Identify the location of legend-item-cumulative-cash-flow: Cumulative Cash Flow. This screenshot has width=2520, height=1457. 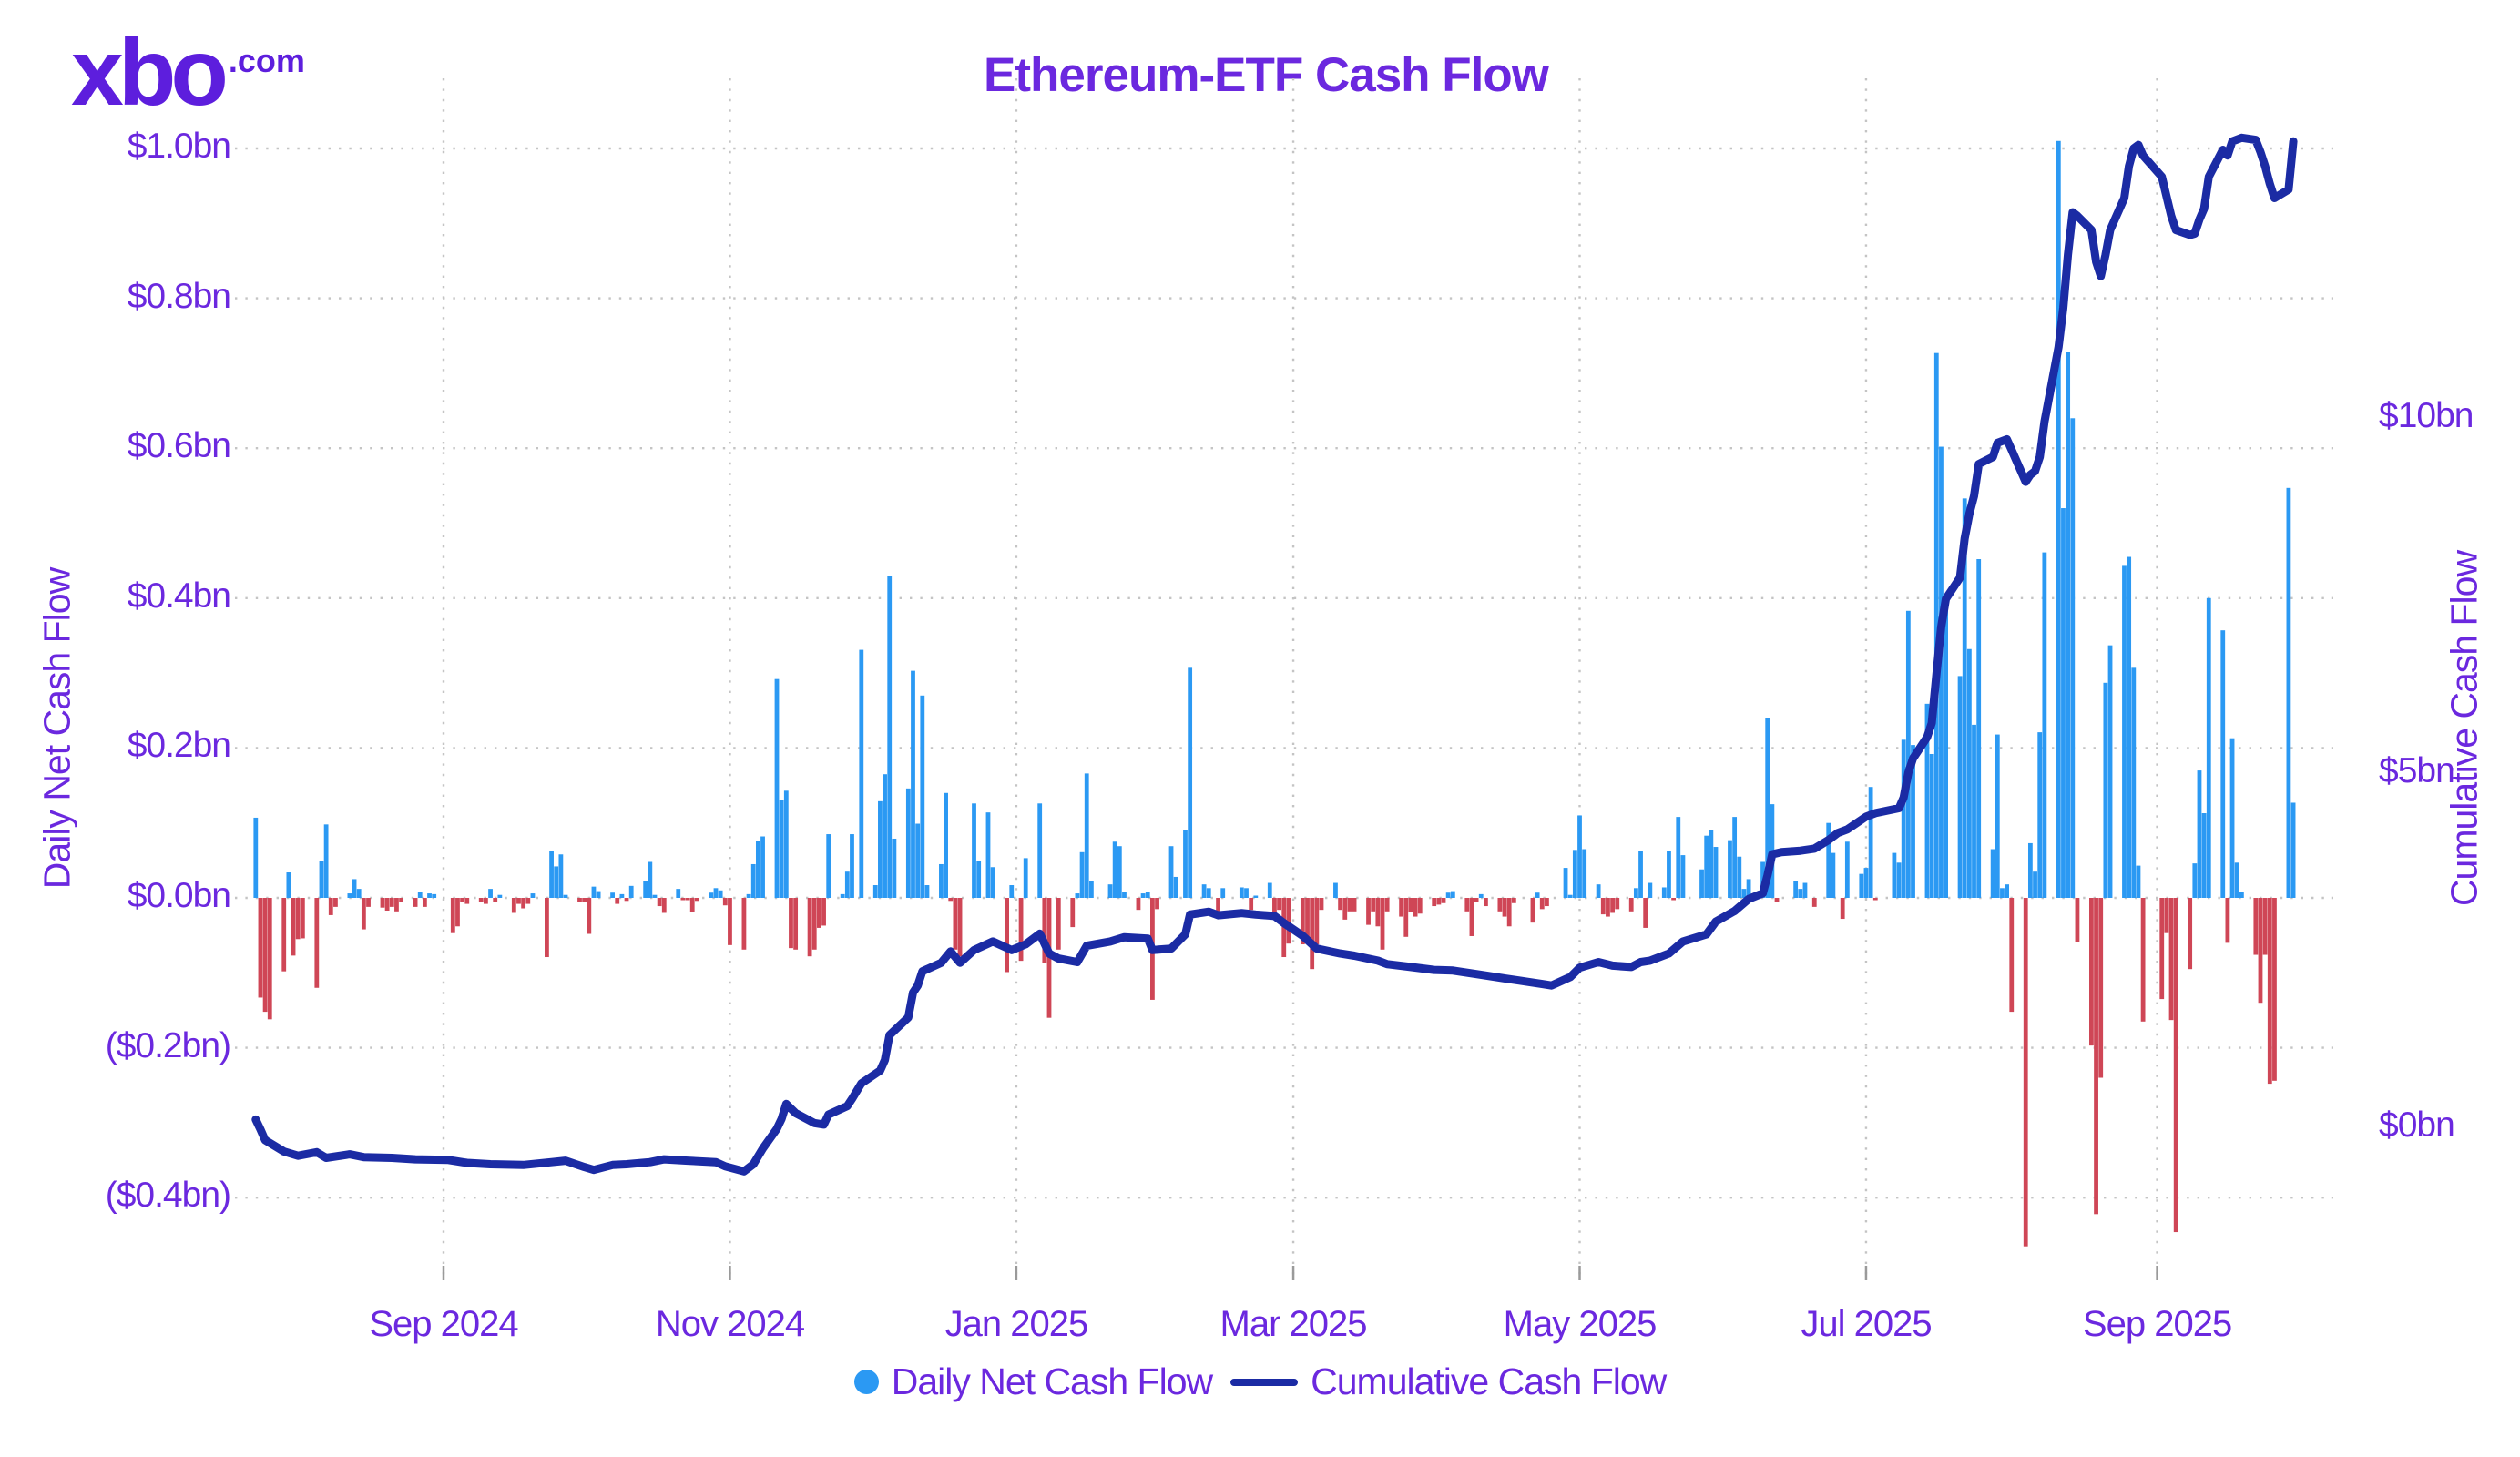
(1448, 1381).